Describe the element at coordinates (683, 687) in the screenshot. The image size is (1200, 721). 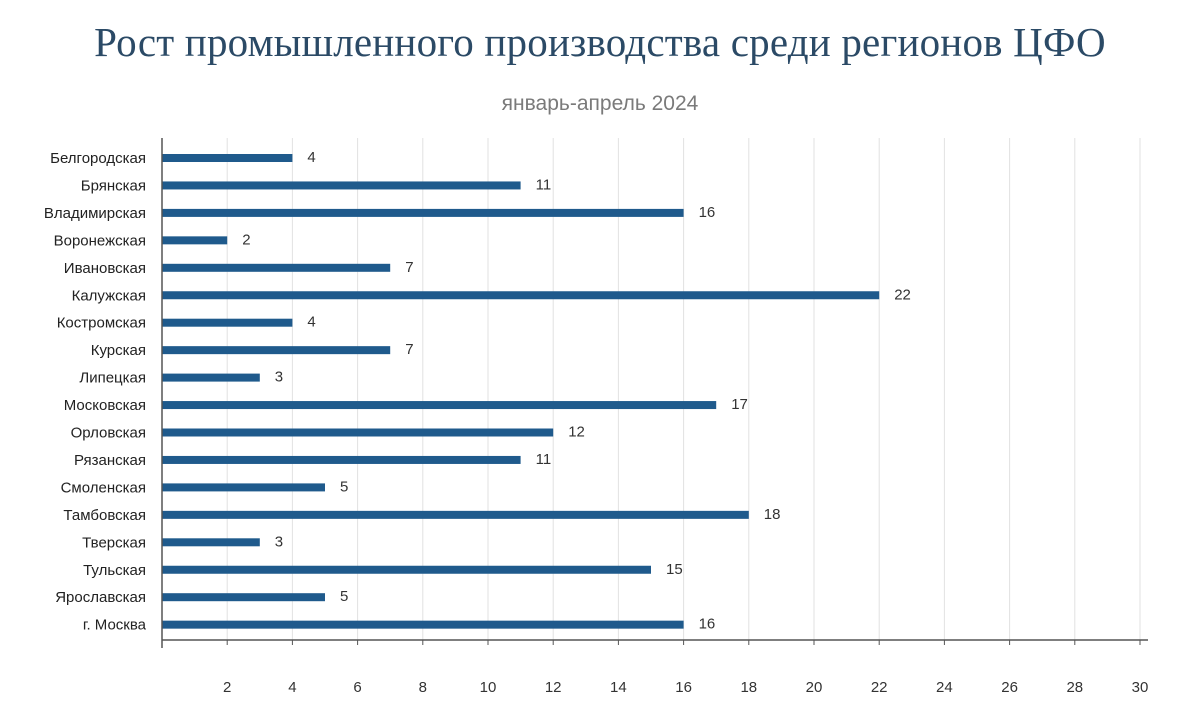
I see `tick-label-x-16: 16` at that location.